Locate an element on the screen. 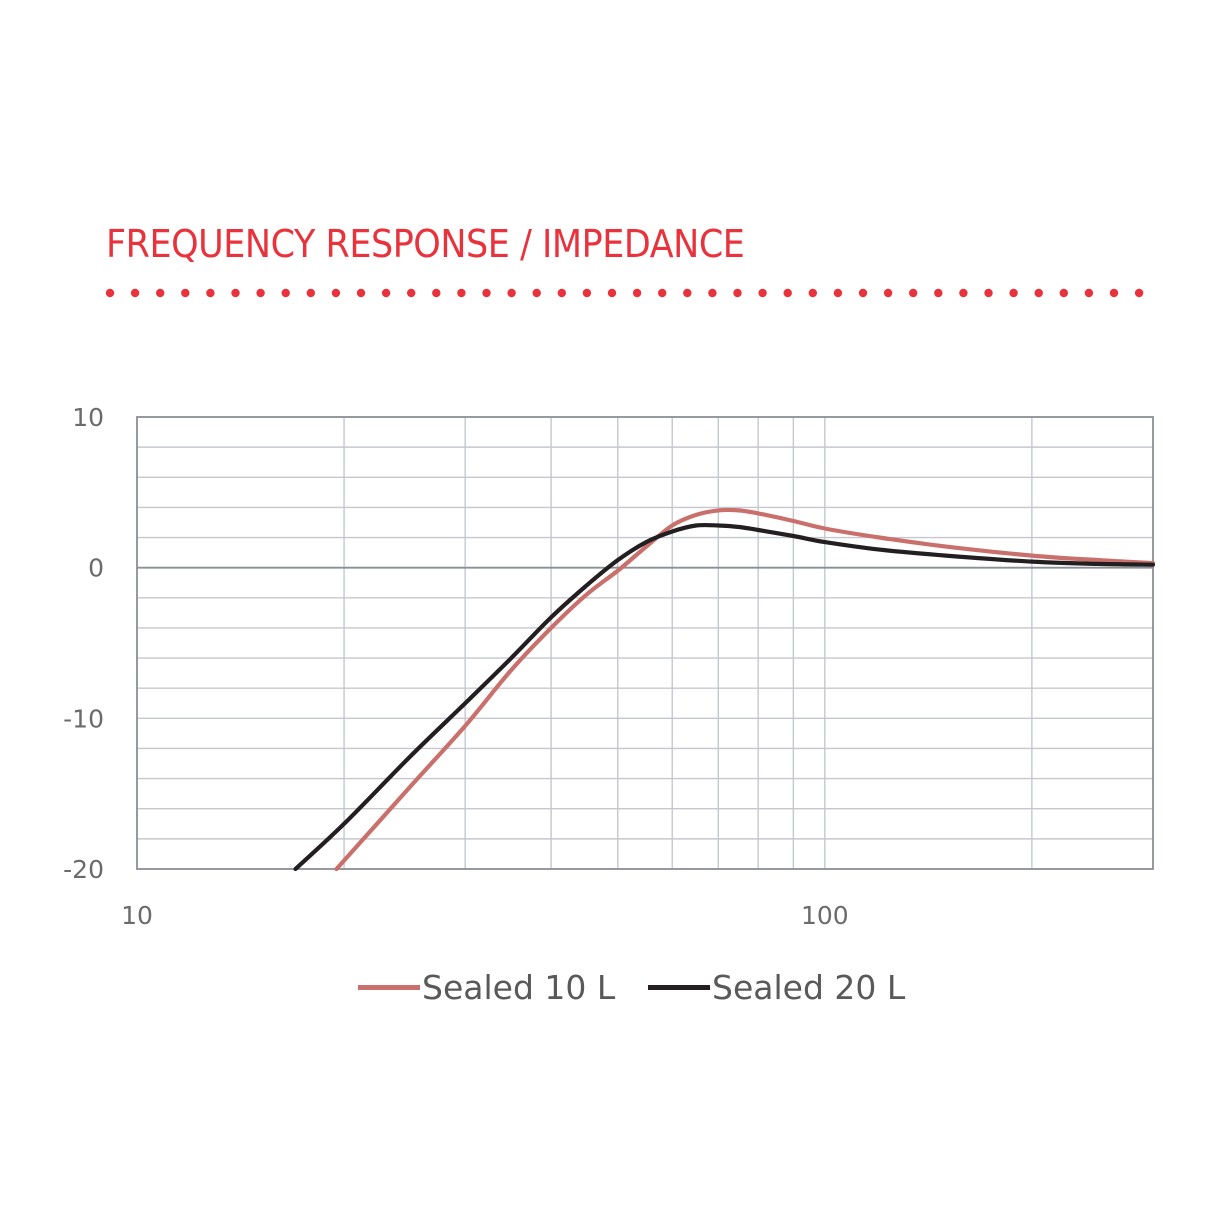 The height and width of the screenshot is (1214, 1214). legend: Sealed 10 L Sealed 20 L is located at coordinates (607, 987).